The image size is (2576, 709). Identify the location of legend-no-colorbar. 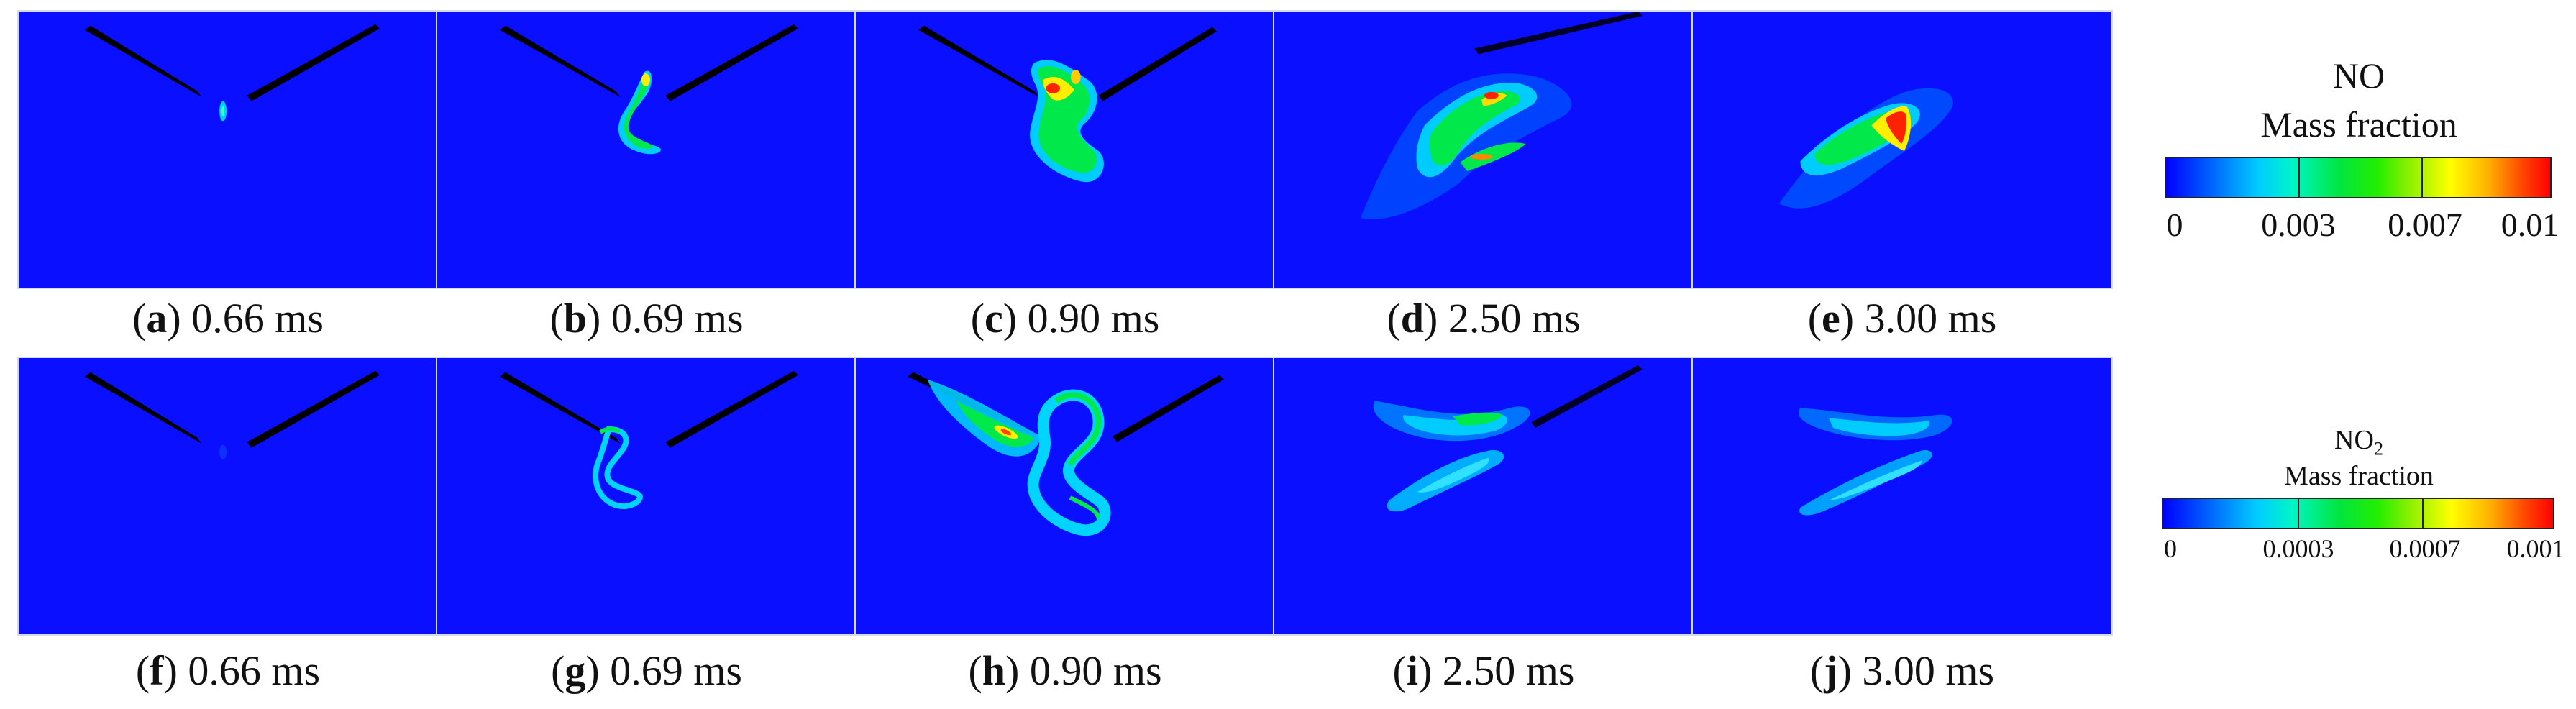
(2358, 178).